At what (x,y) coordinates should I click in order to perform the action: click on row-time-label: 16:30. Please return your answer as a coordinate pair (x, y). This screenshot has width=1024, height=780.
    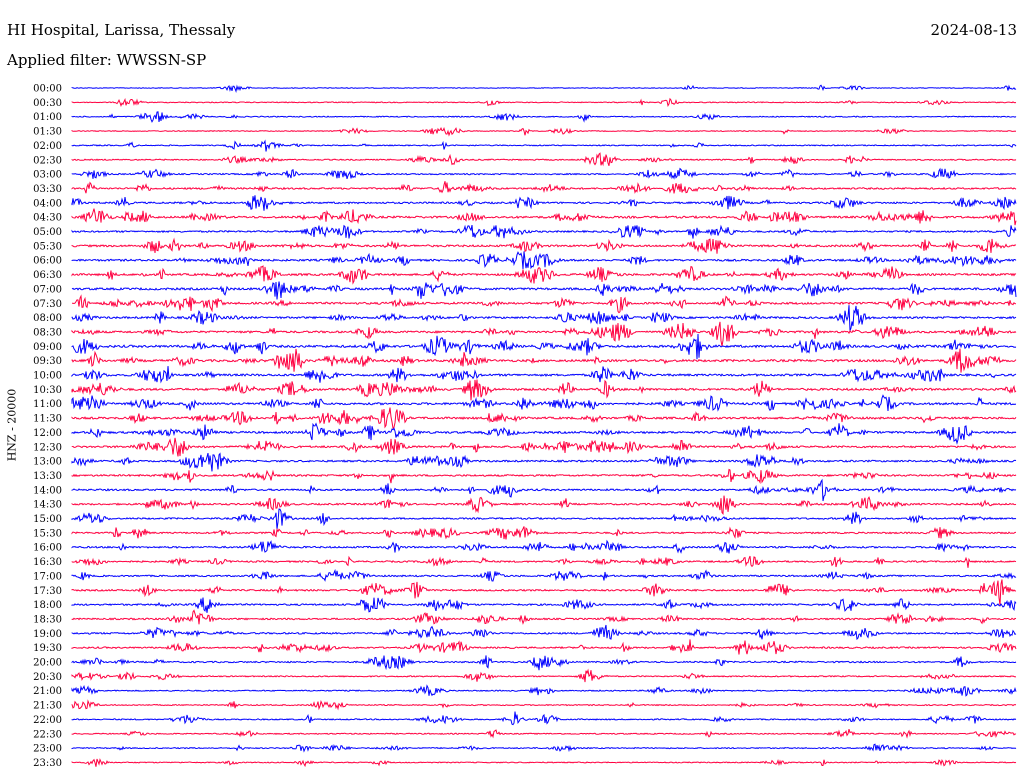
    Looking at the image, I should click on (47, 562).